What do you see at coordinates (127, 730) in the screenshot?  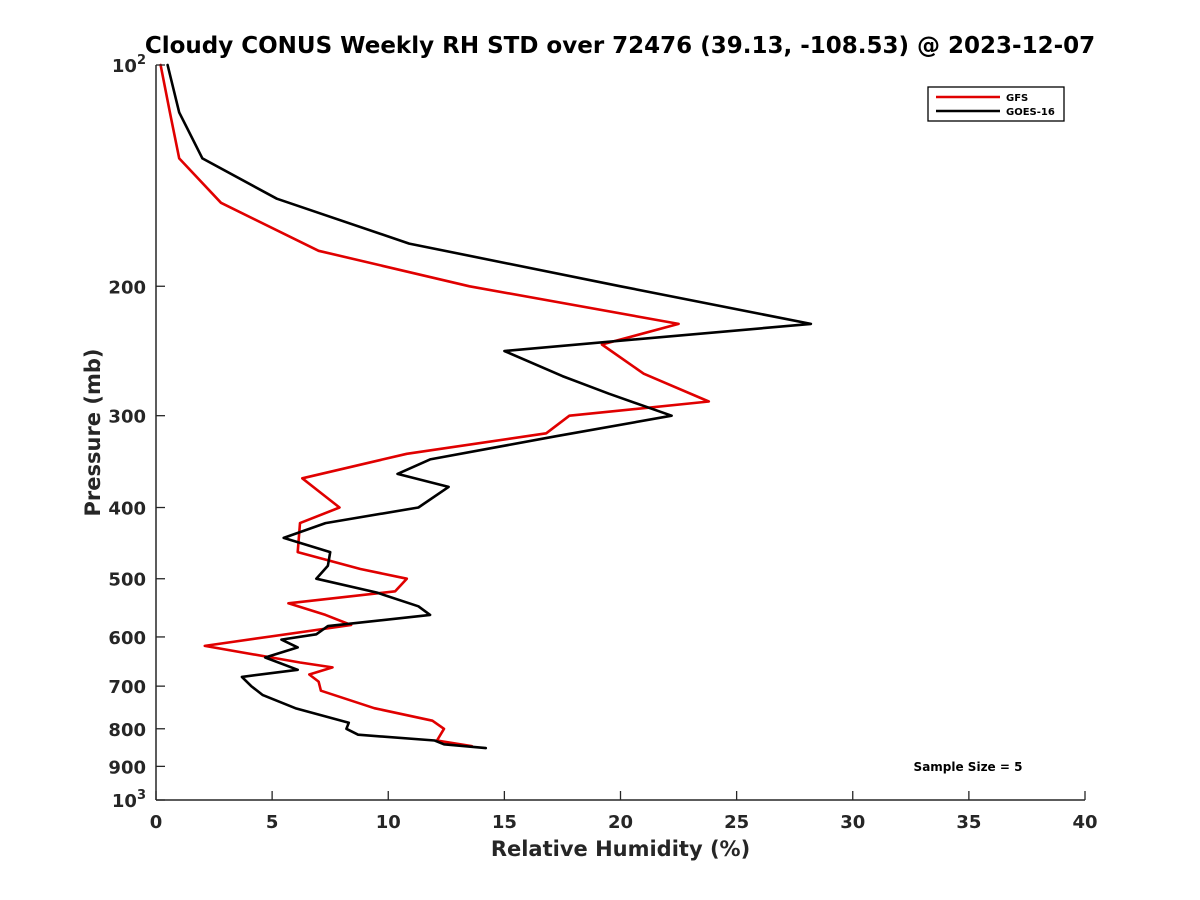 I see `y-tick-label: 800` at bounding box center [127, 730].